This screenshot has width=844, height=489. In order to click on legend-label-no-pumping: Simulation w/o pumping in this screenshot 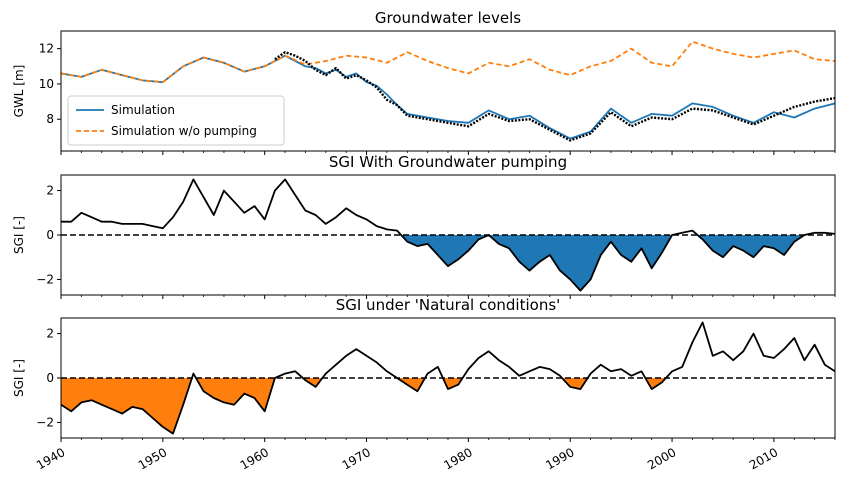, I will do `click(184, 131)`.